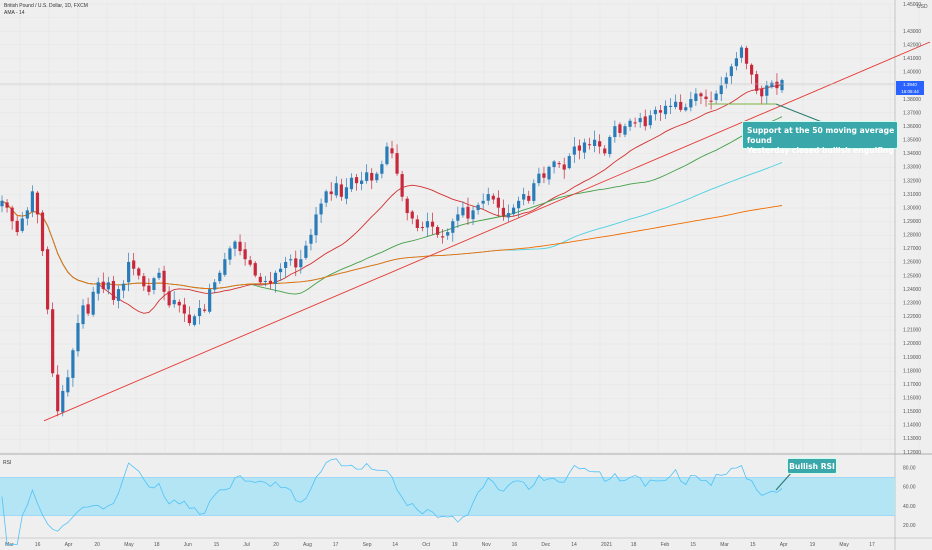 The width and height of the screenshot is (932, 550). Describe the element at coordinates (912, 46) in the screenshot. I see `price-axis-label: 1.42000` at that location.